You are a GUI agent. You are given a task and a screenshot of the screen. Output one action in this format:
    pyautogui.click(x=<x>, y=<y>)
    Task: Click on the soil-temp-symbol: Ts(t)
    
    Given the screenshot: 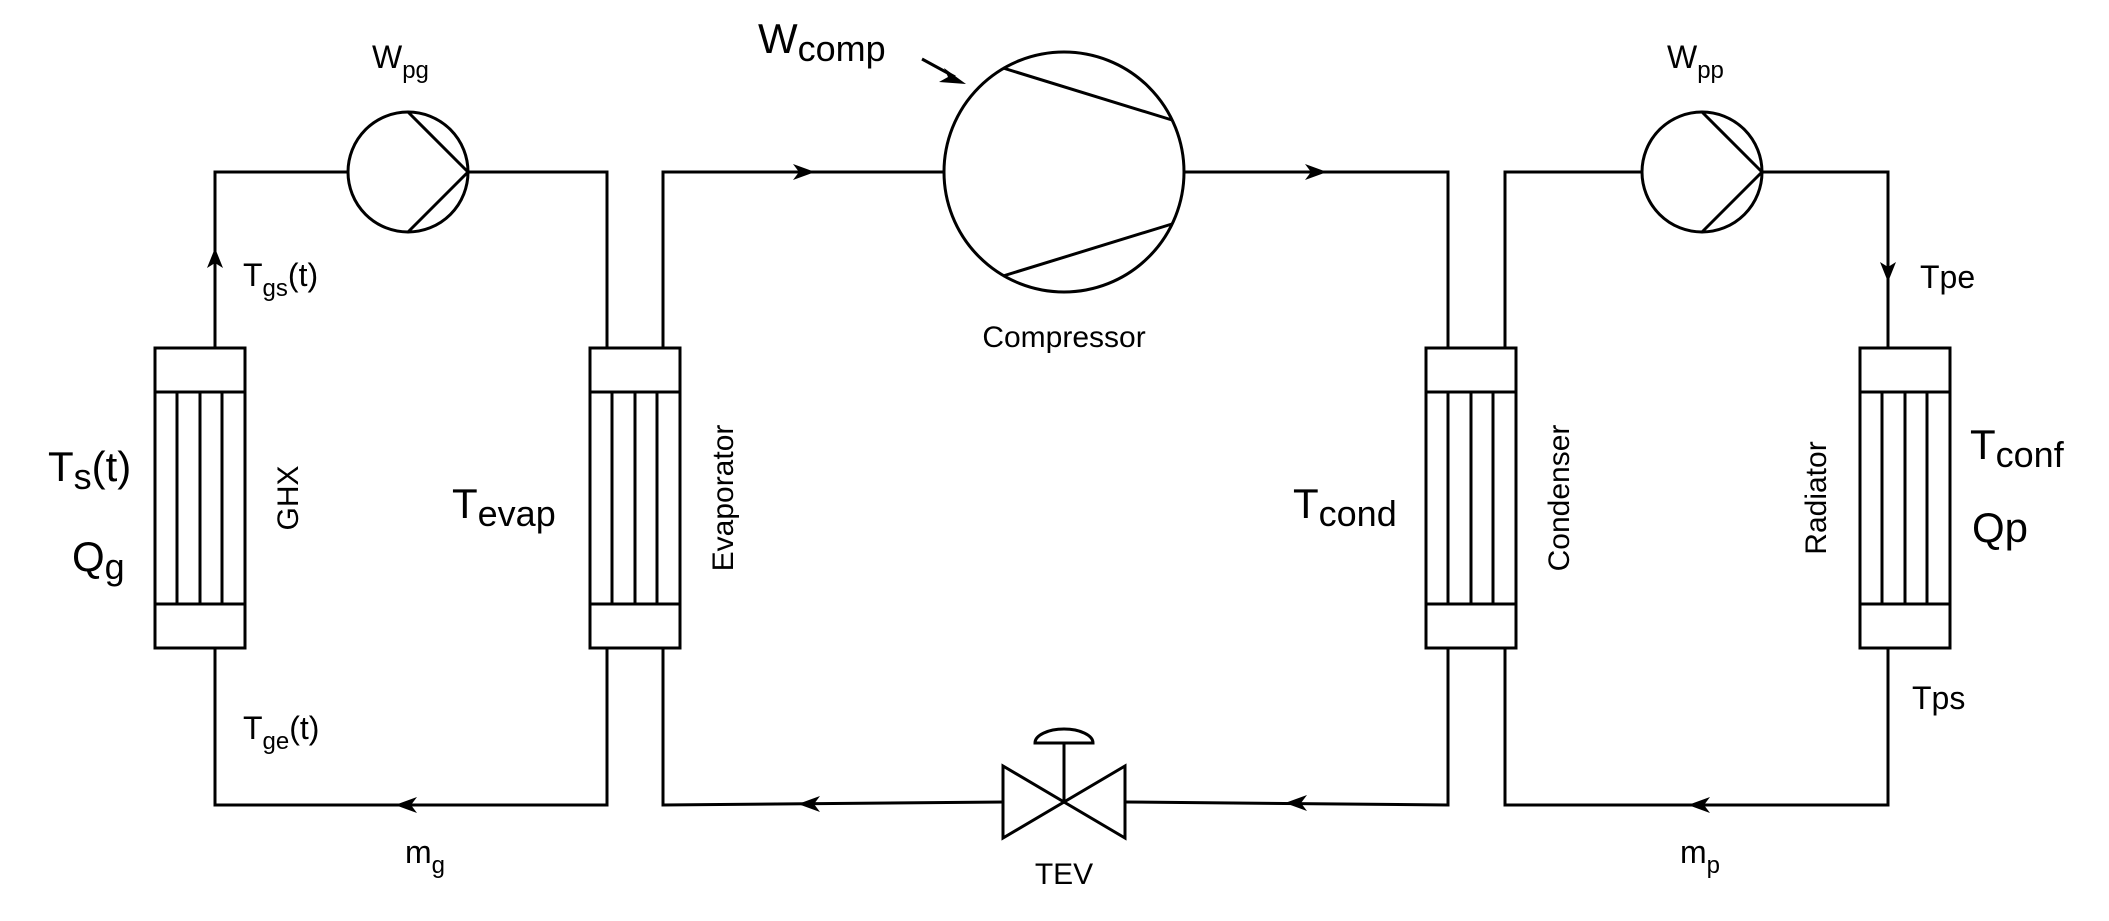 What is the action you would take?
    pyautogui.click(x=89, y=470)
    